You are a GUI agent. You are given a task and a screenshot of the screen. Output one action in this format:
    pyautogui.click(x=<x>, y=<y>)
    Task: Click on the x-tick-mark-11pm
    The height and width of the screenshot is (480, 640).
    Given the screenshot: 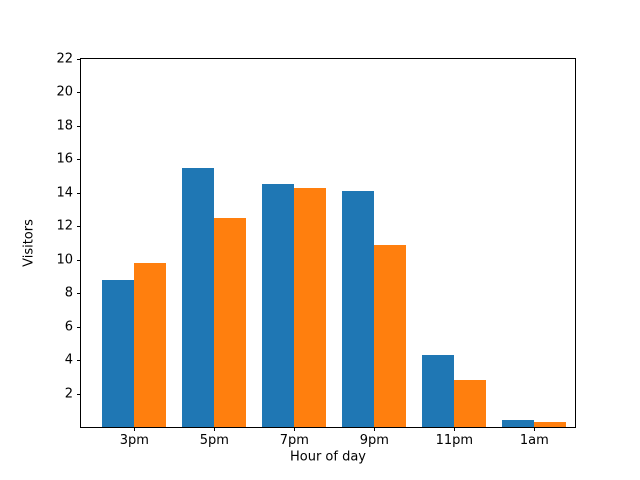 What is the action you would take?
    pyautogui.click(x=455, y=429)
    